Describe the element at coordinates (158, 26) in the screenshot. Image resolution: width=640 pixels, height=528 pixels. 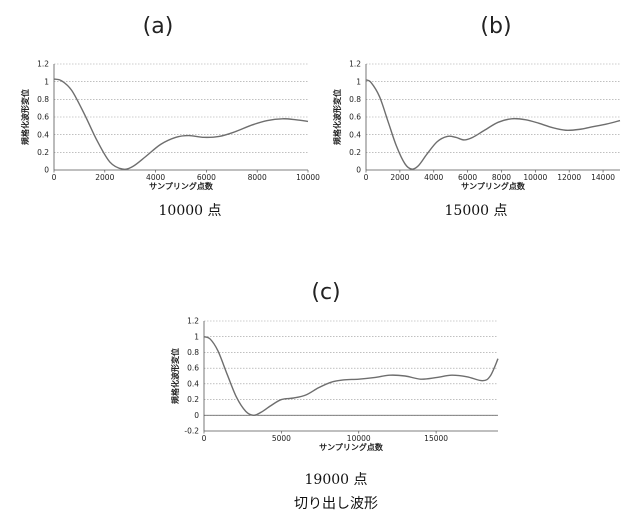
I see `panel-label-a: (a)` at that location.